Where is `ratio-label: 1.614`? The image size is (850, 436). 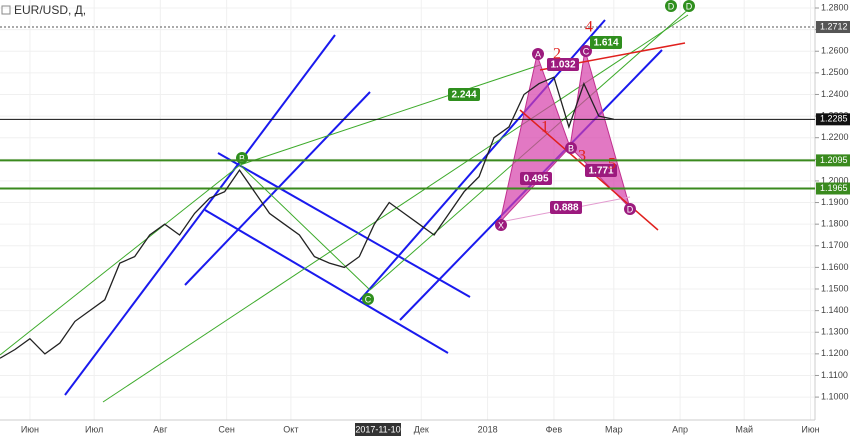
ratio-label: 1.614 is located at coordinates (605, 43).